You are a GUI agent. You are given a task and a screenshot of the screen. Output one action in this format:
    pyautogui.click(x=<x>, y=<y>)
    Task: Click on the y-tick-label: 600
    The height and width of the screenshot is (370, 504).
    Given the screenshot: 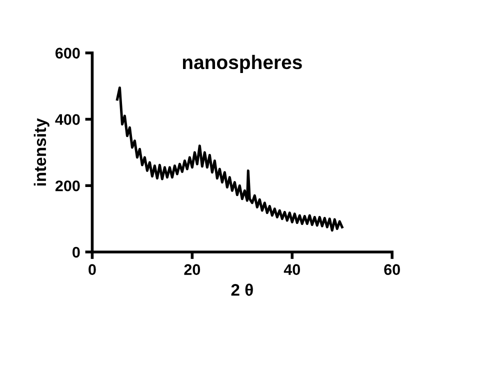 What is the action you would take?
    pyautogui.click(x=67, y=53)
    